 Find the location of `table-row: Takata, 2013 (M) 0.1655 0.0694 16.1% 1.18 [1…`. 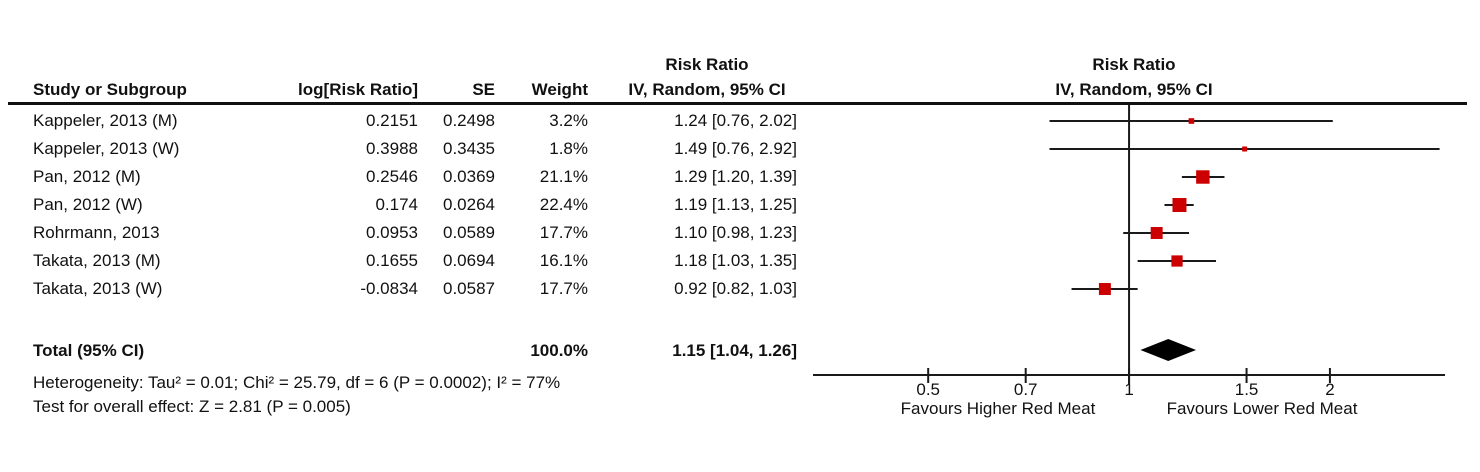

table-row: Takata, 2013 (M) 0.1655 0.0694 16.1% 1.18 [1… is located at coordinates (415, 261).